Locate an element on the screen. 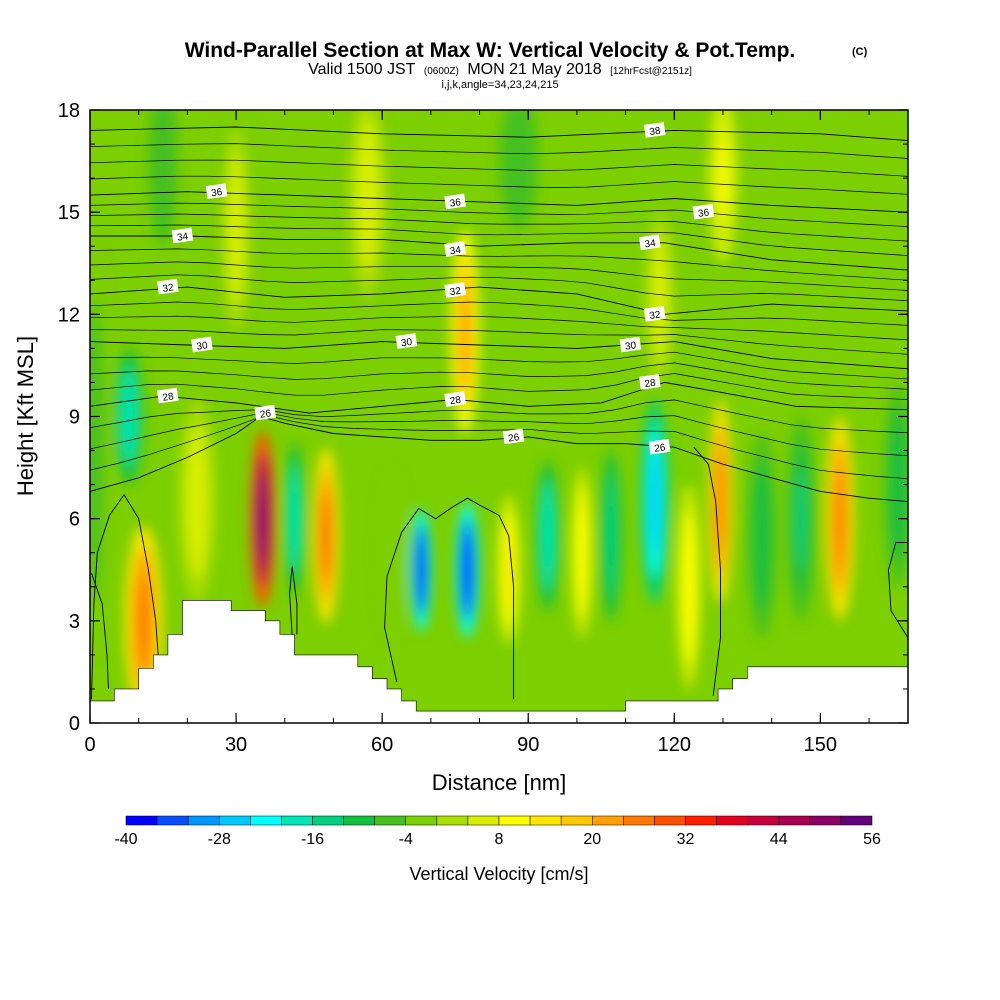 This screenshot has width=1000, height=1000. y-tick-label: 6 is located at coordinates (74, 520).